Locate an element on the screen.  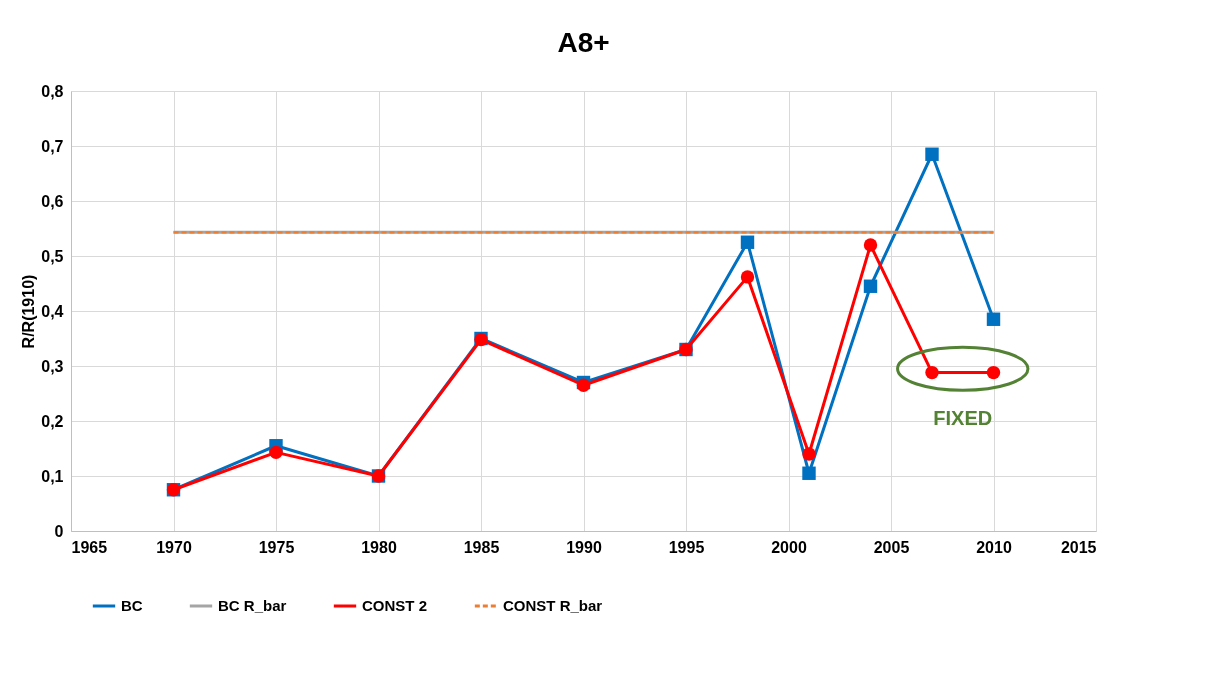
y-tick-label: 0,5 is located at coordinates (52, 256).